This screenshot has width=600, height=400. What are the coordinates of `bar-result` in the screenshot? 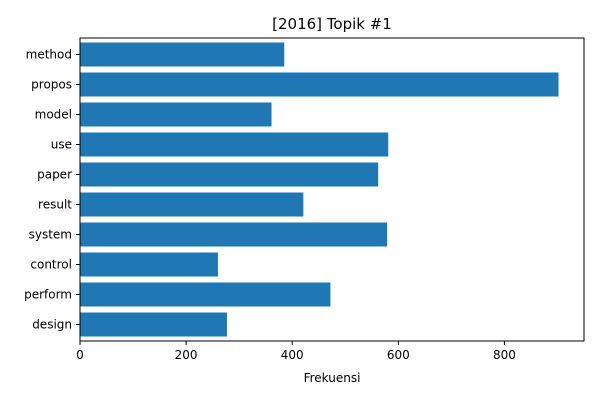 It's located at (192, 204).